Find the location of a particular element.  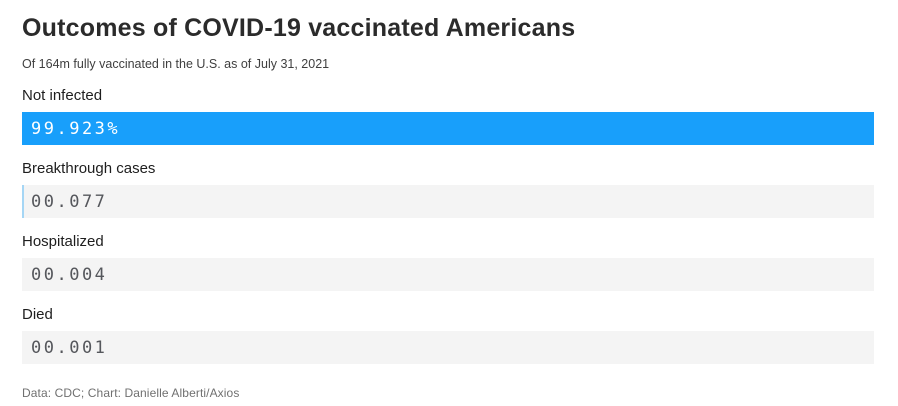

category-label-breakthrough-cases: Breakthrough cases is located at coordinates (89, 168).